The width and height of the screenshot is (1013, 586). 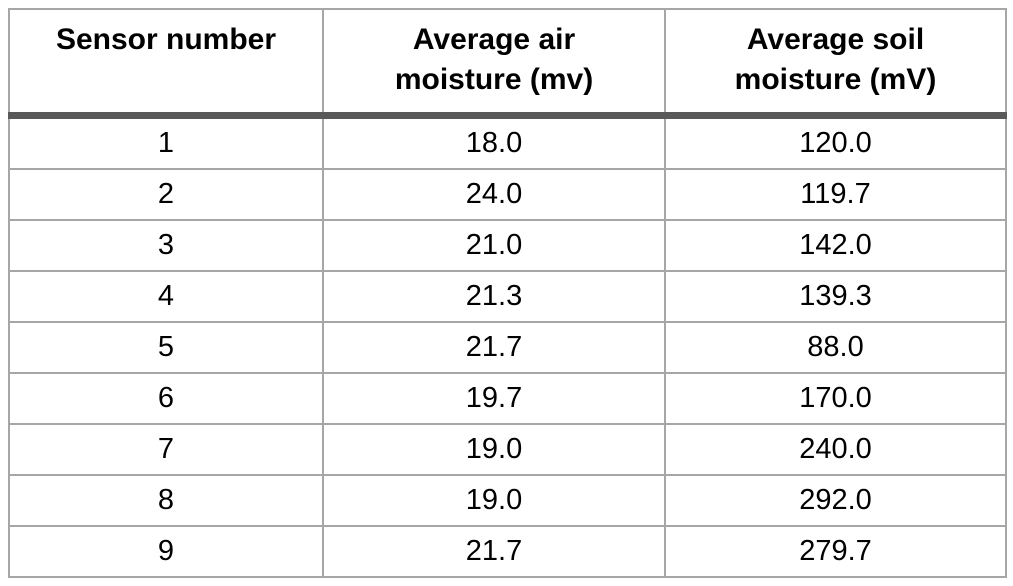 I want to click on cell-soil-moisture: 279.7, so click(x=835, y=551).